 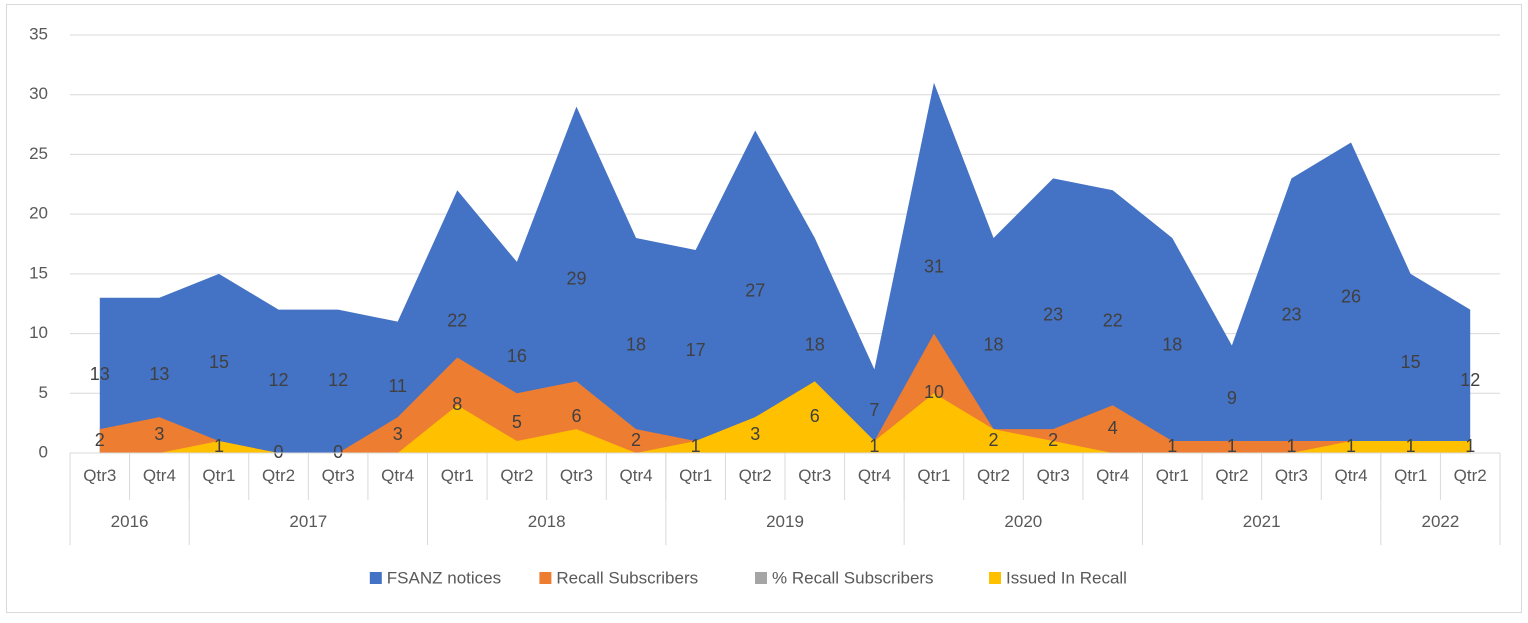 I want to click on legend-label: Recall Subscribers, so click(x=627, y=577).